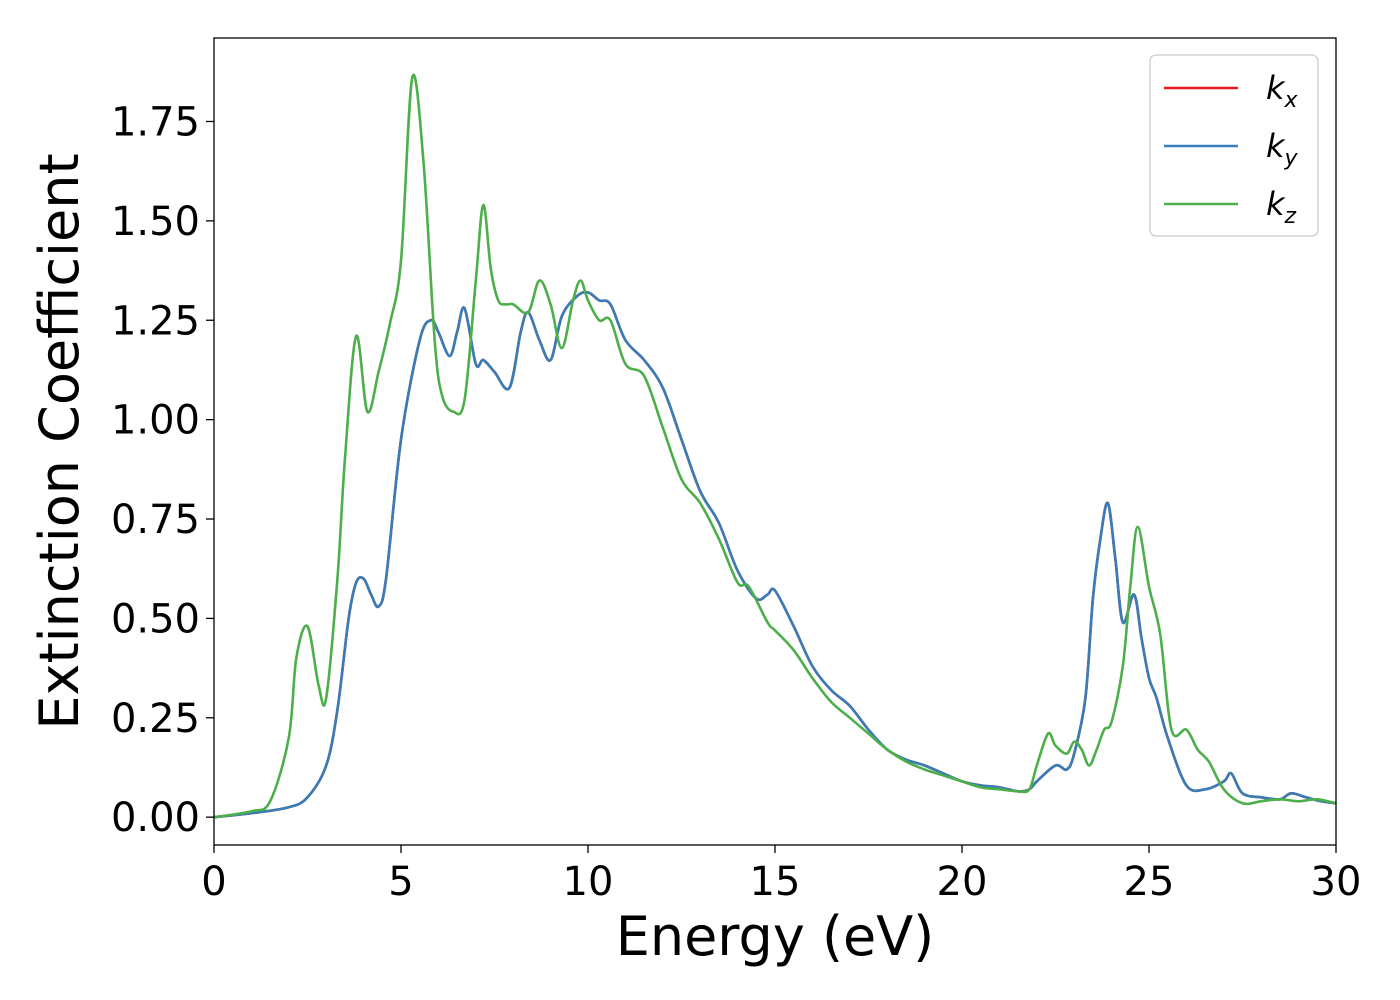  I want to click on x-tick-label: 5, so click(400, 882).